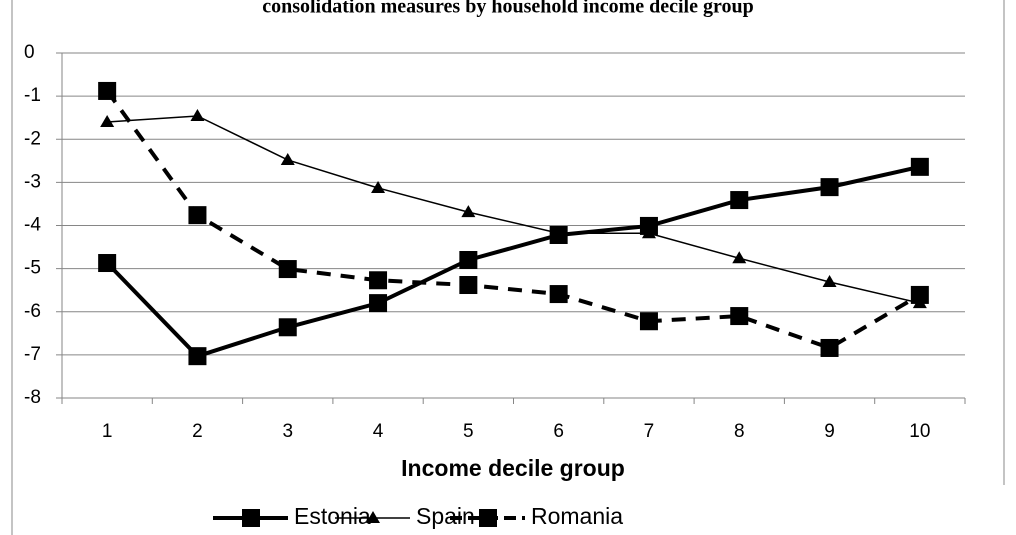 This screenshot has width=1016, height=535. I want to click on legend-label: Romania, so click(577, 516).